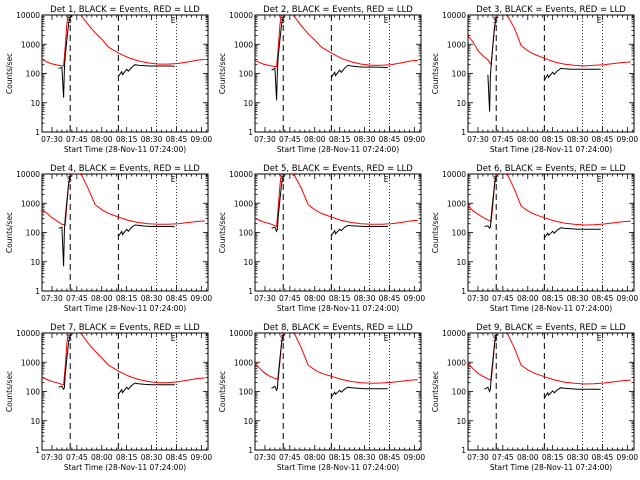 The image size is (640, 480). I want to click on panel-title: Det 8, BLACK = Events, RED = LLD, so click(338, 328).